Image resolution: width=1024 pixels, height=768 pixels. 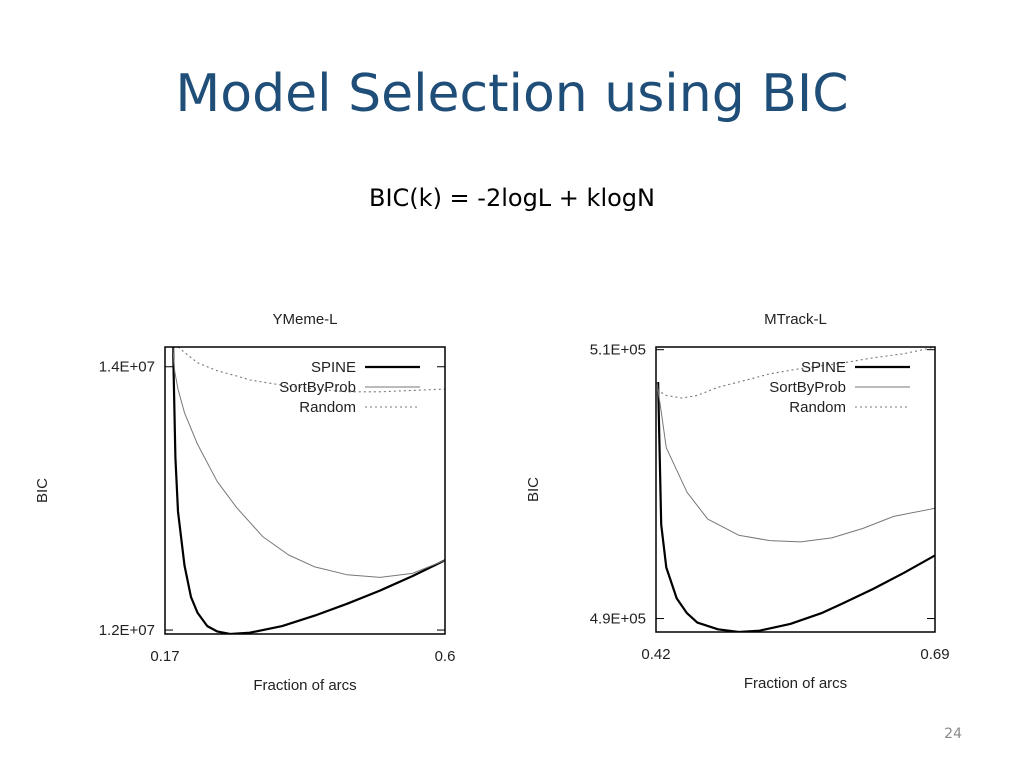 I want to click on slide-title: Model Selection using BIC, so click(x=512, y=94).